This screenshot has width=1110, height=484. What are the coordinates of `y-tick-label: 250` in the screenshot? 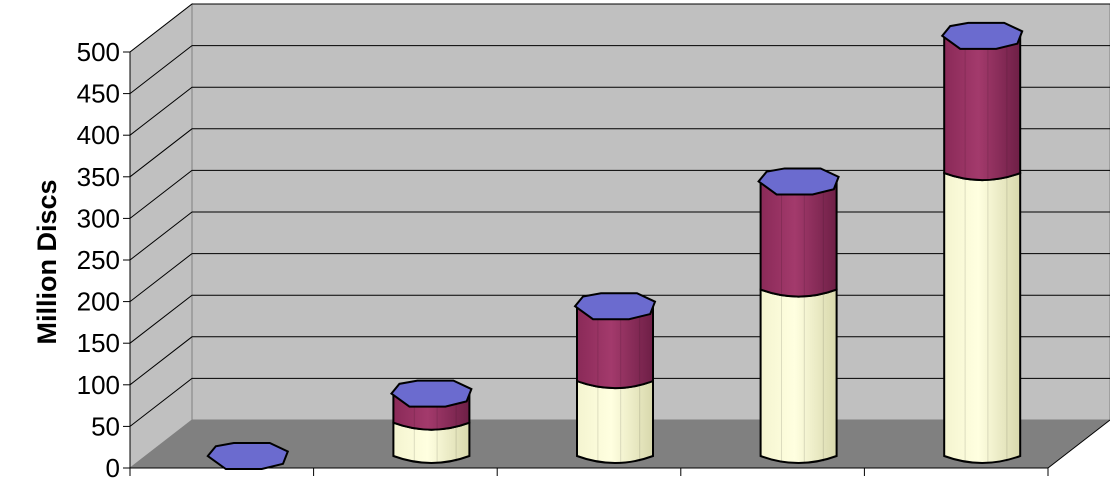 It's located at (98, 260).